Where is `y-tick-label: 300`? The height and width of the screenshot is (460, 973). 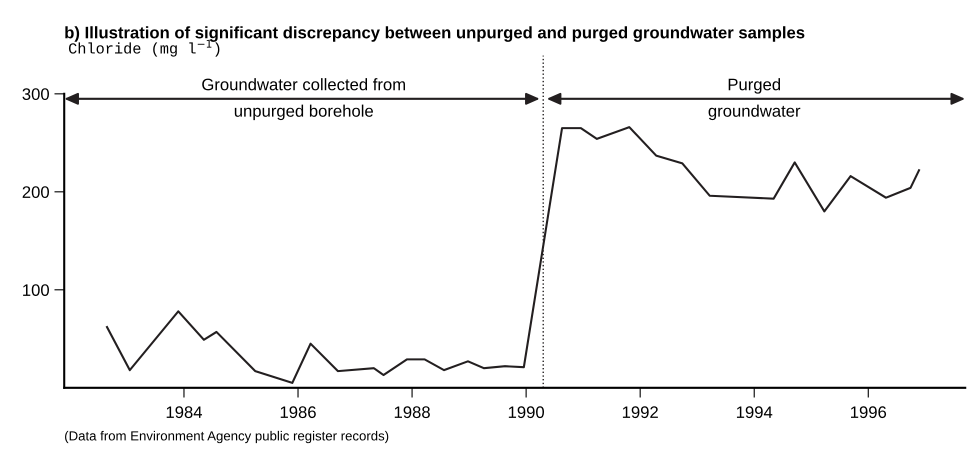
y-tick-label: 300 is located at coordinates (35, 94).